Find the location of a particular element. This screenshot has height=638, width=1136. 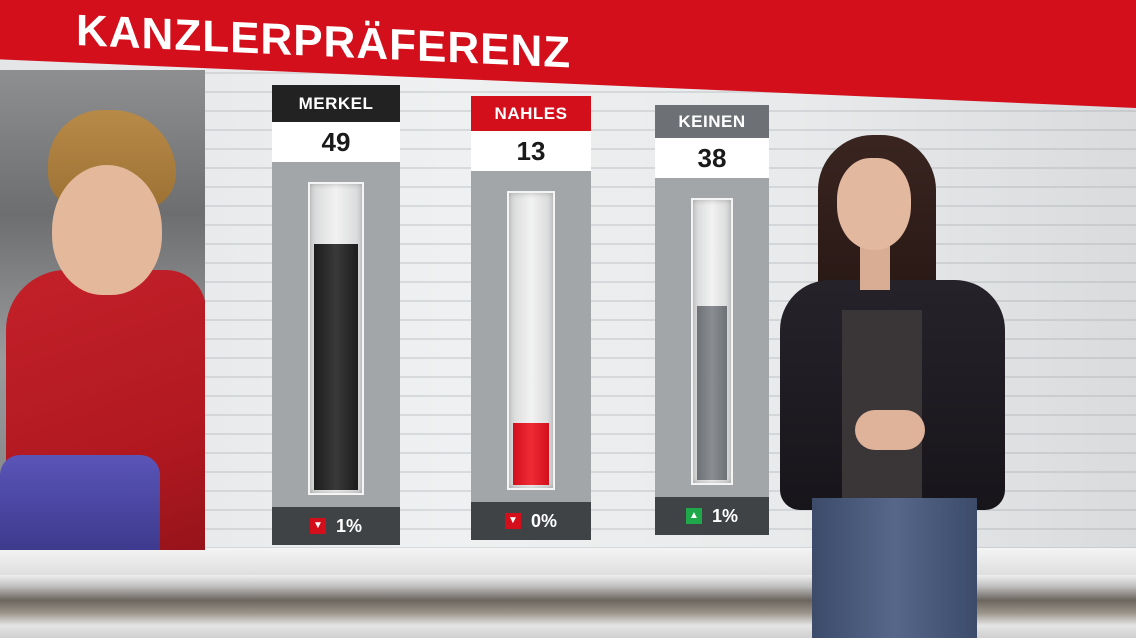

photo-face is located at coordinates (107, 230).